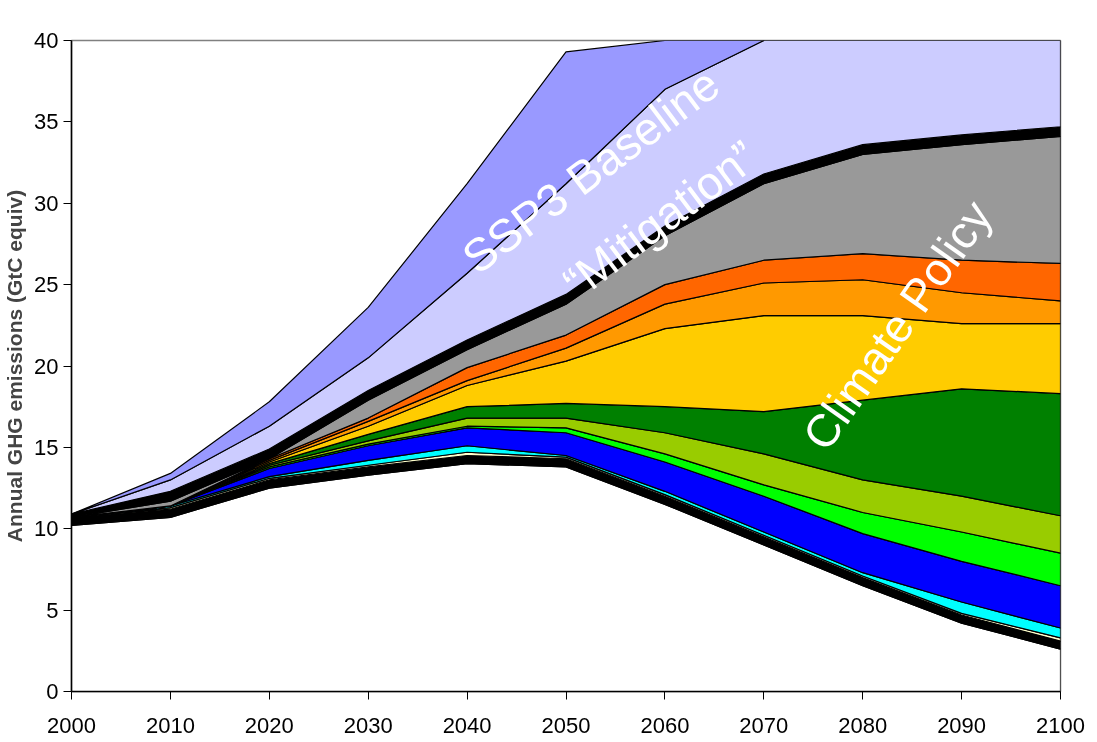 Image resolution: width=1097 pixels, height=742 pixels. I want to click on y-tick-label: 10, so click(46, 529).